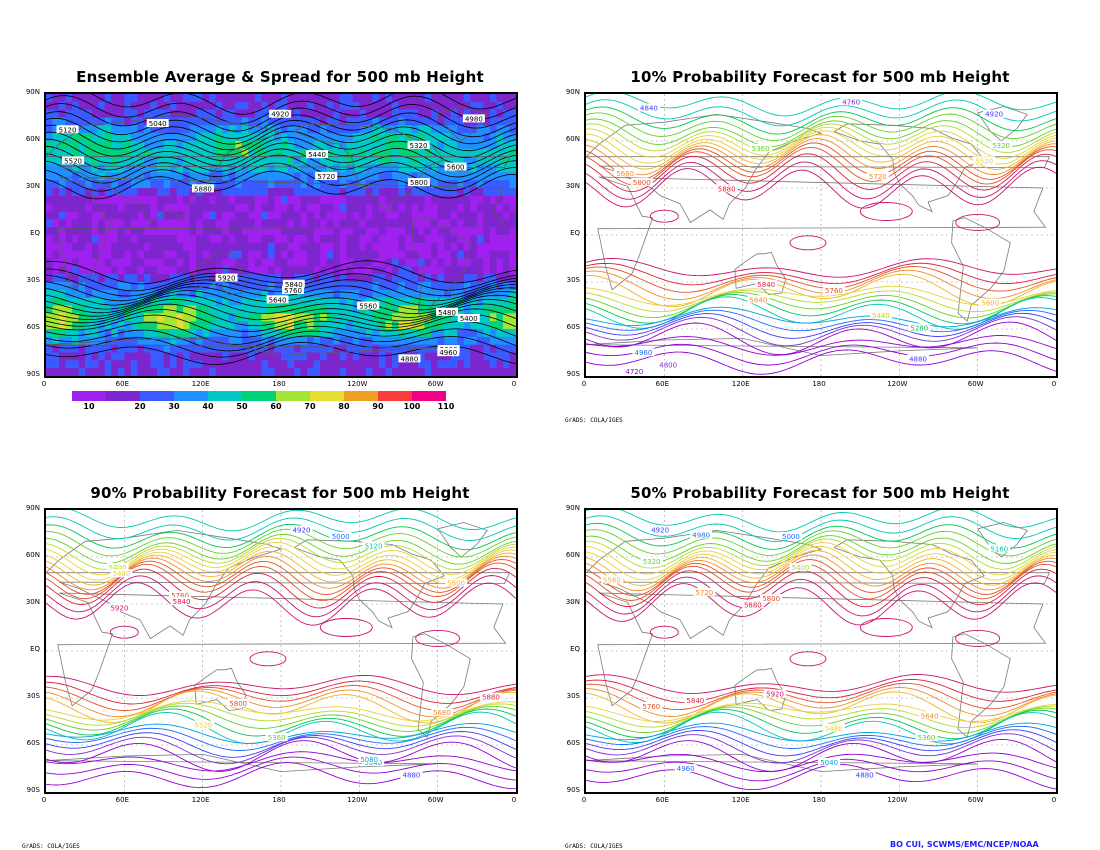 This screenshot has width=1100, height=850. Describe the element at coordinates (919, 328) in the screenshot. I see `contour-label: 5280` at that location.